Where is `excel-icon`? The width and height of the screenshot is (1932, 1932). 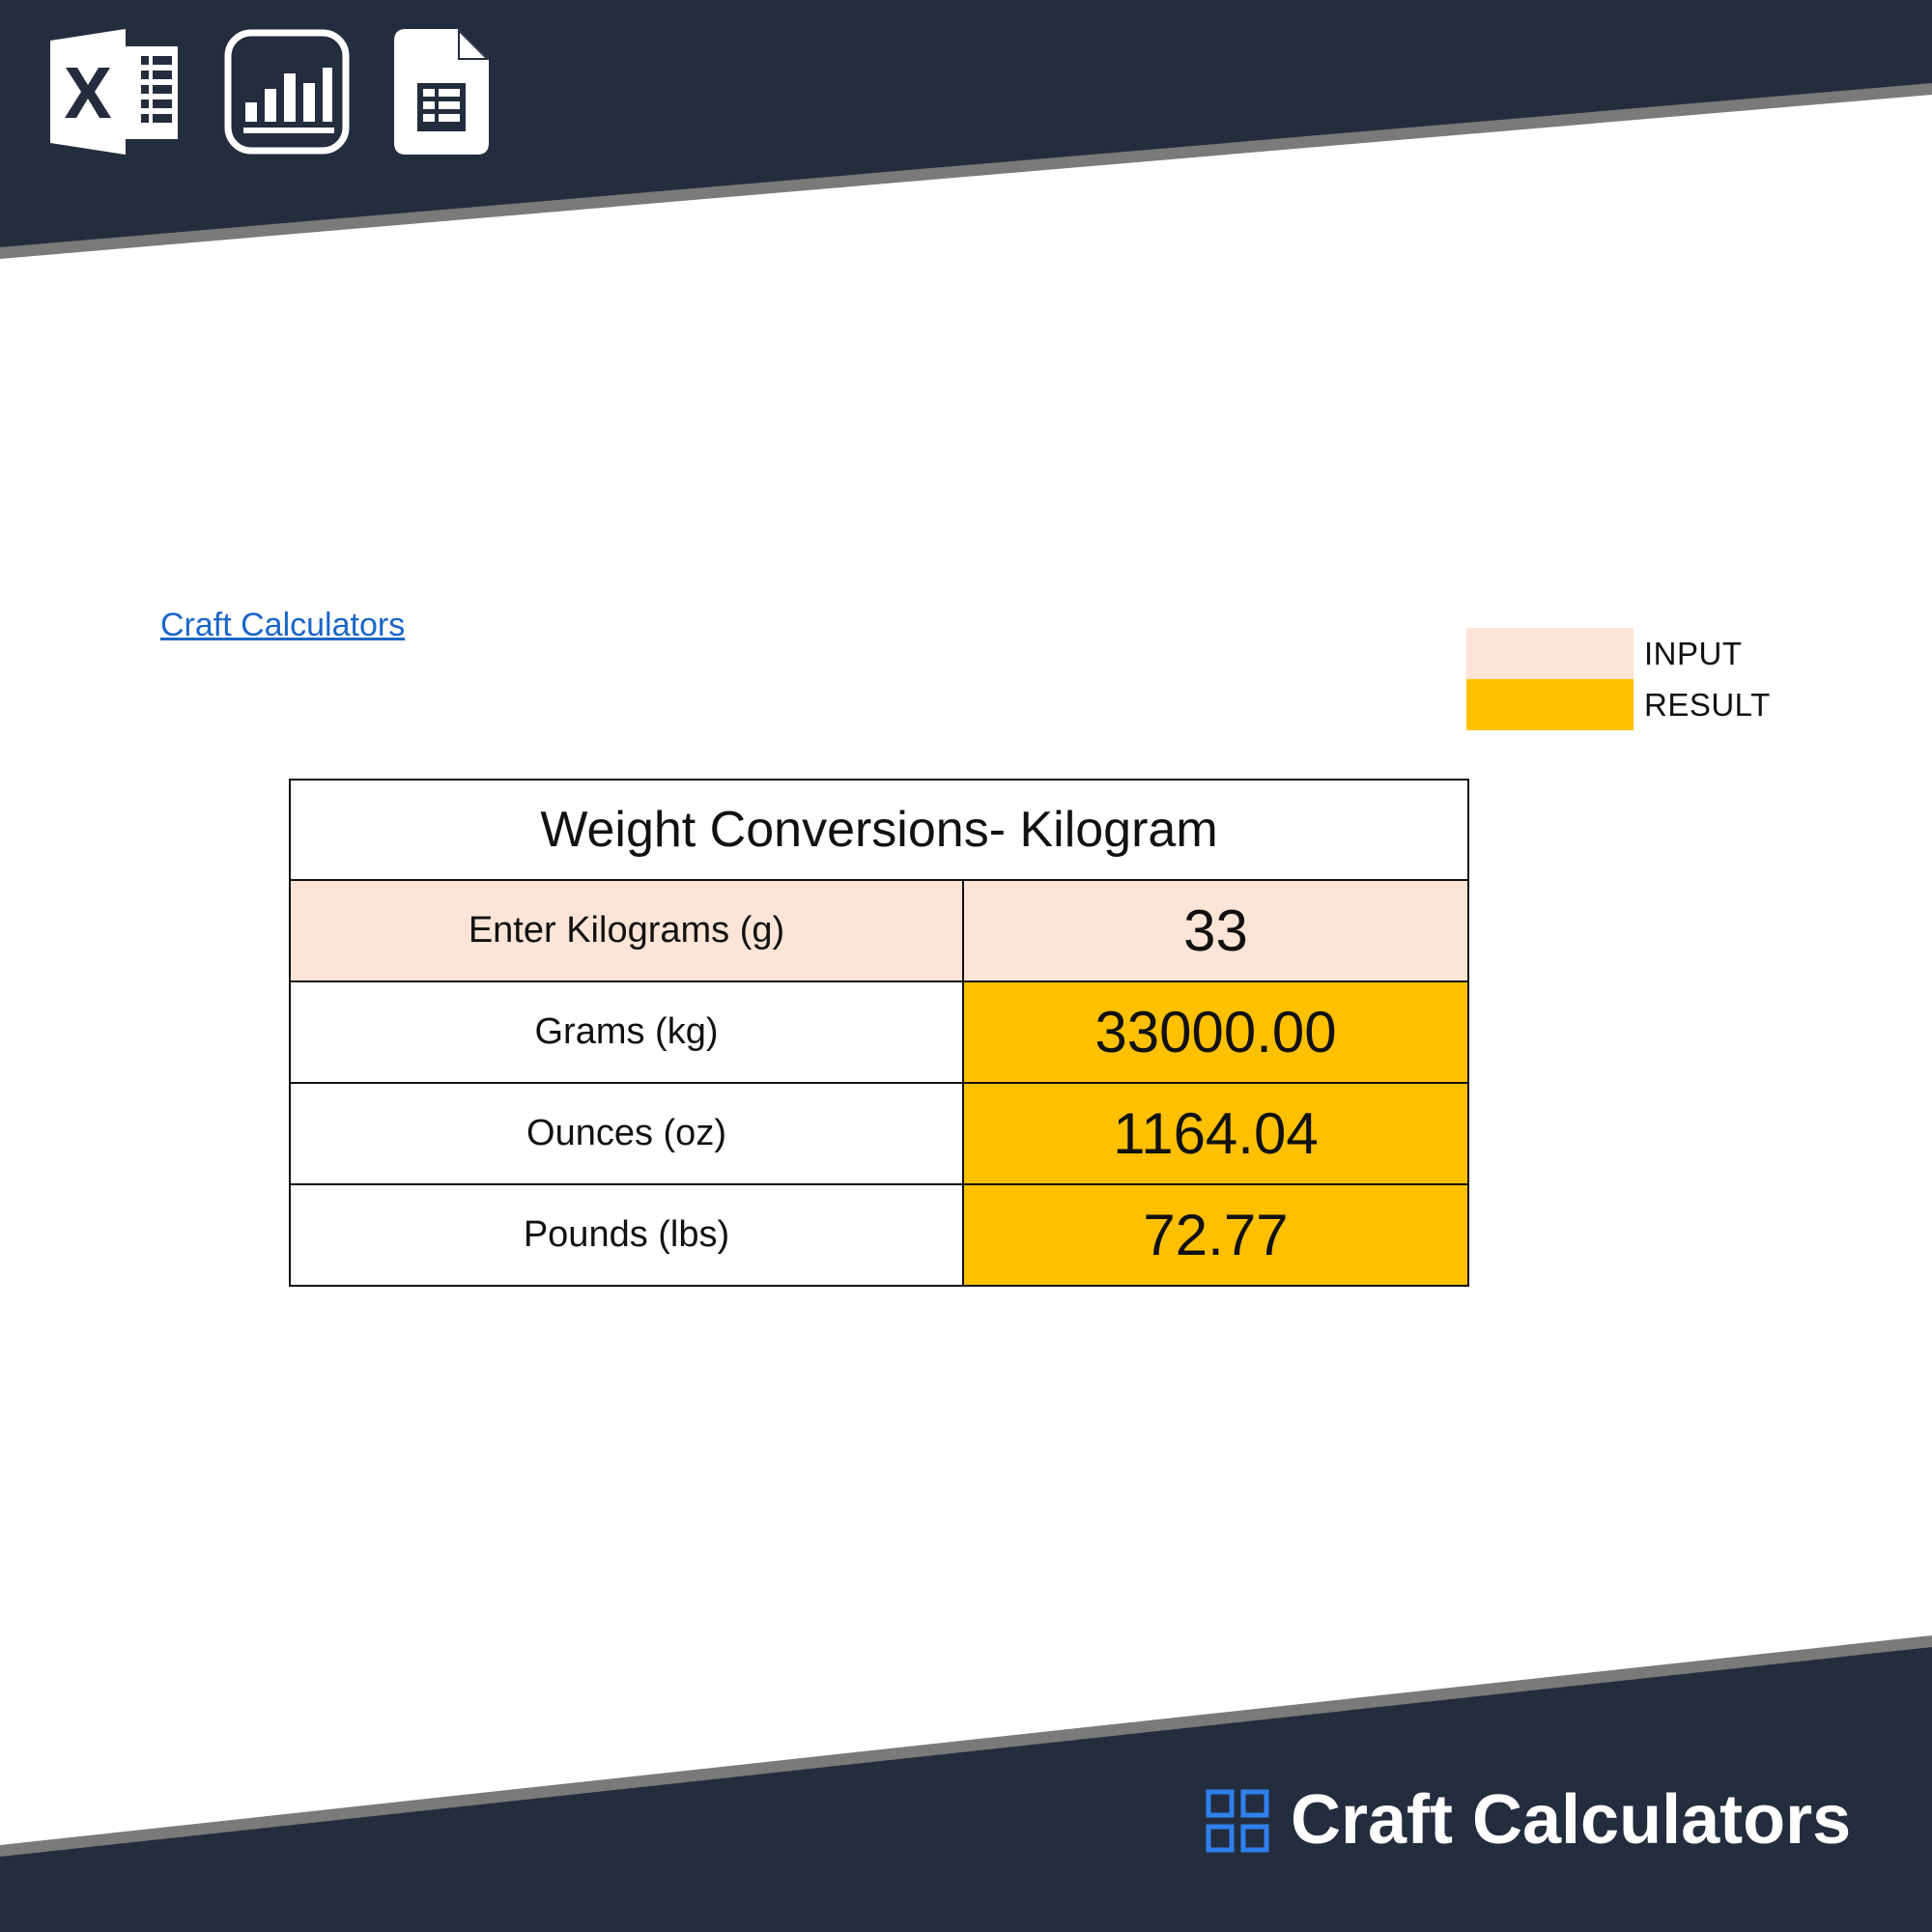
excel-icon is located at coordinates (114, 92).